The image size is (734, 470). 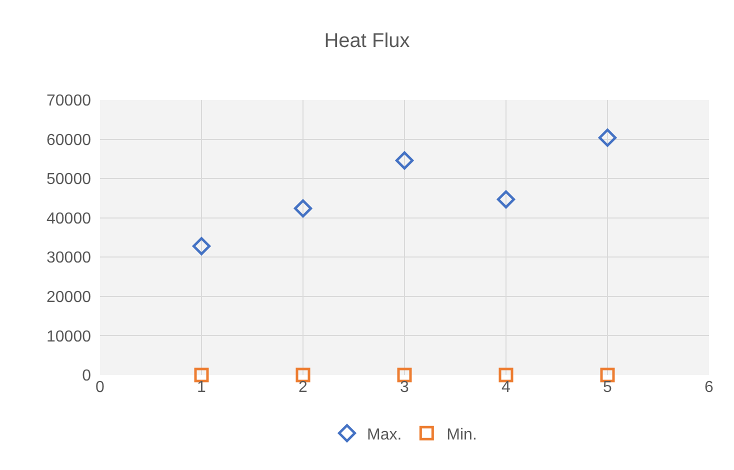 What do you see at coordinates (100, 387) in the screenshot?
I see `x-tick-label: 0` at bounding box center [100, 387].